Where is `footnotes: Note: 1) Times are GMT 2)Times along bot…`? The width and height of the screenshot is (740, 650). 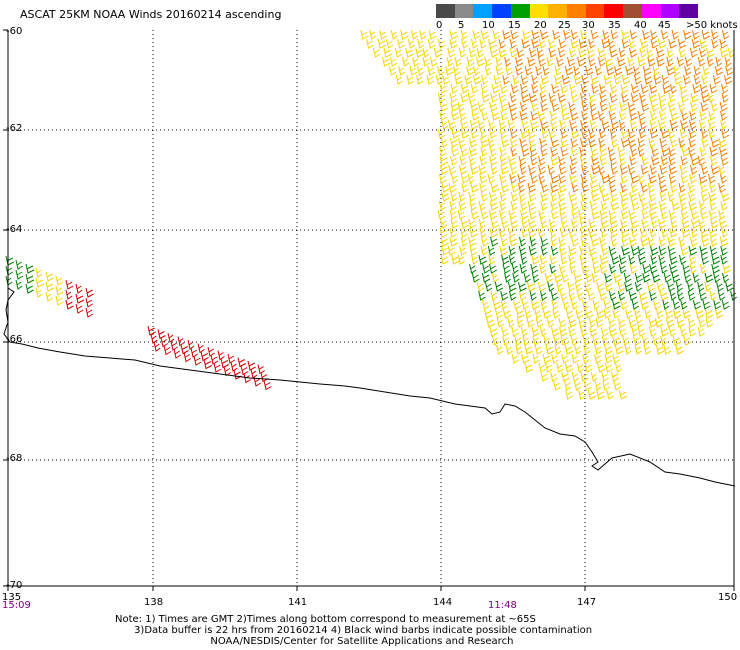 footnotes: Note: 1) Times are GMT 2)Times along bot… is located at coordinates (353, 630).